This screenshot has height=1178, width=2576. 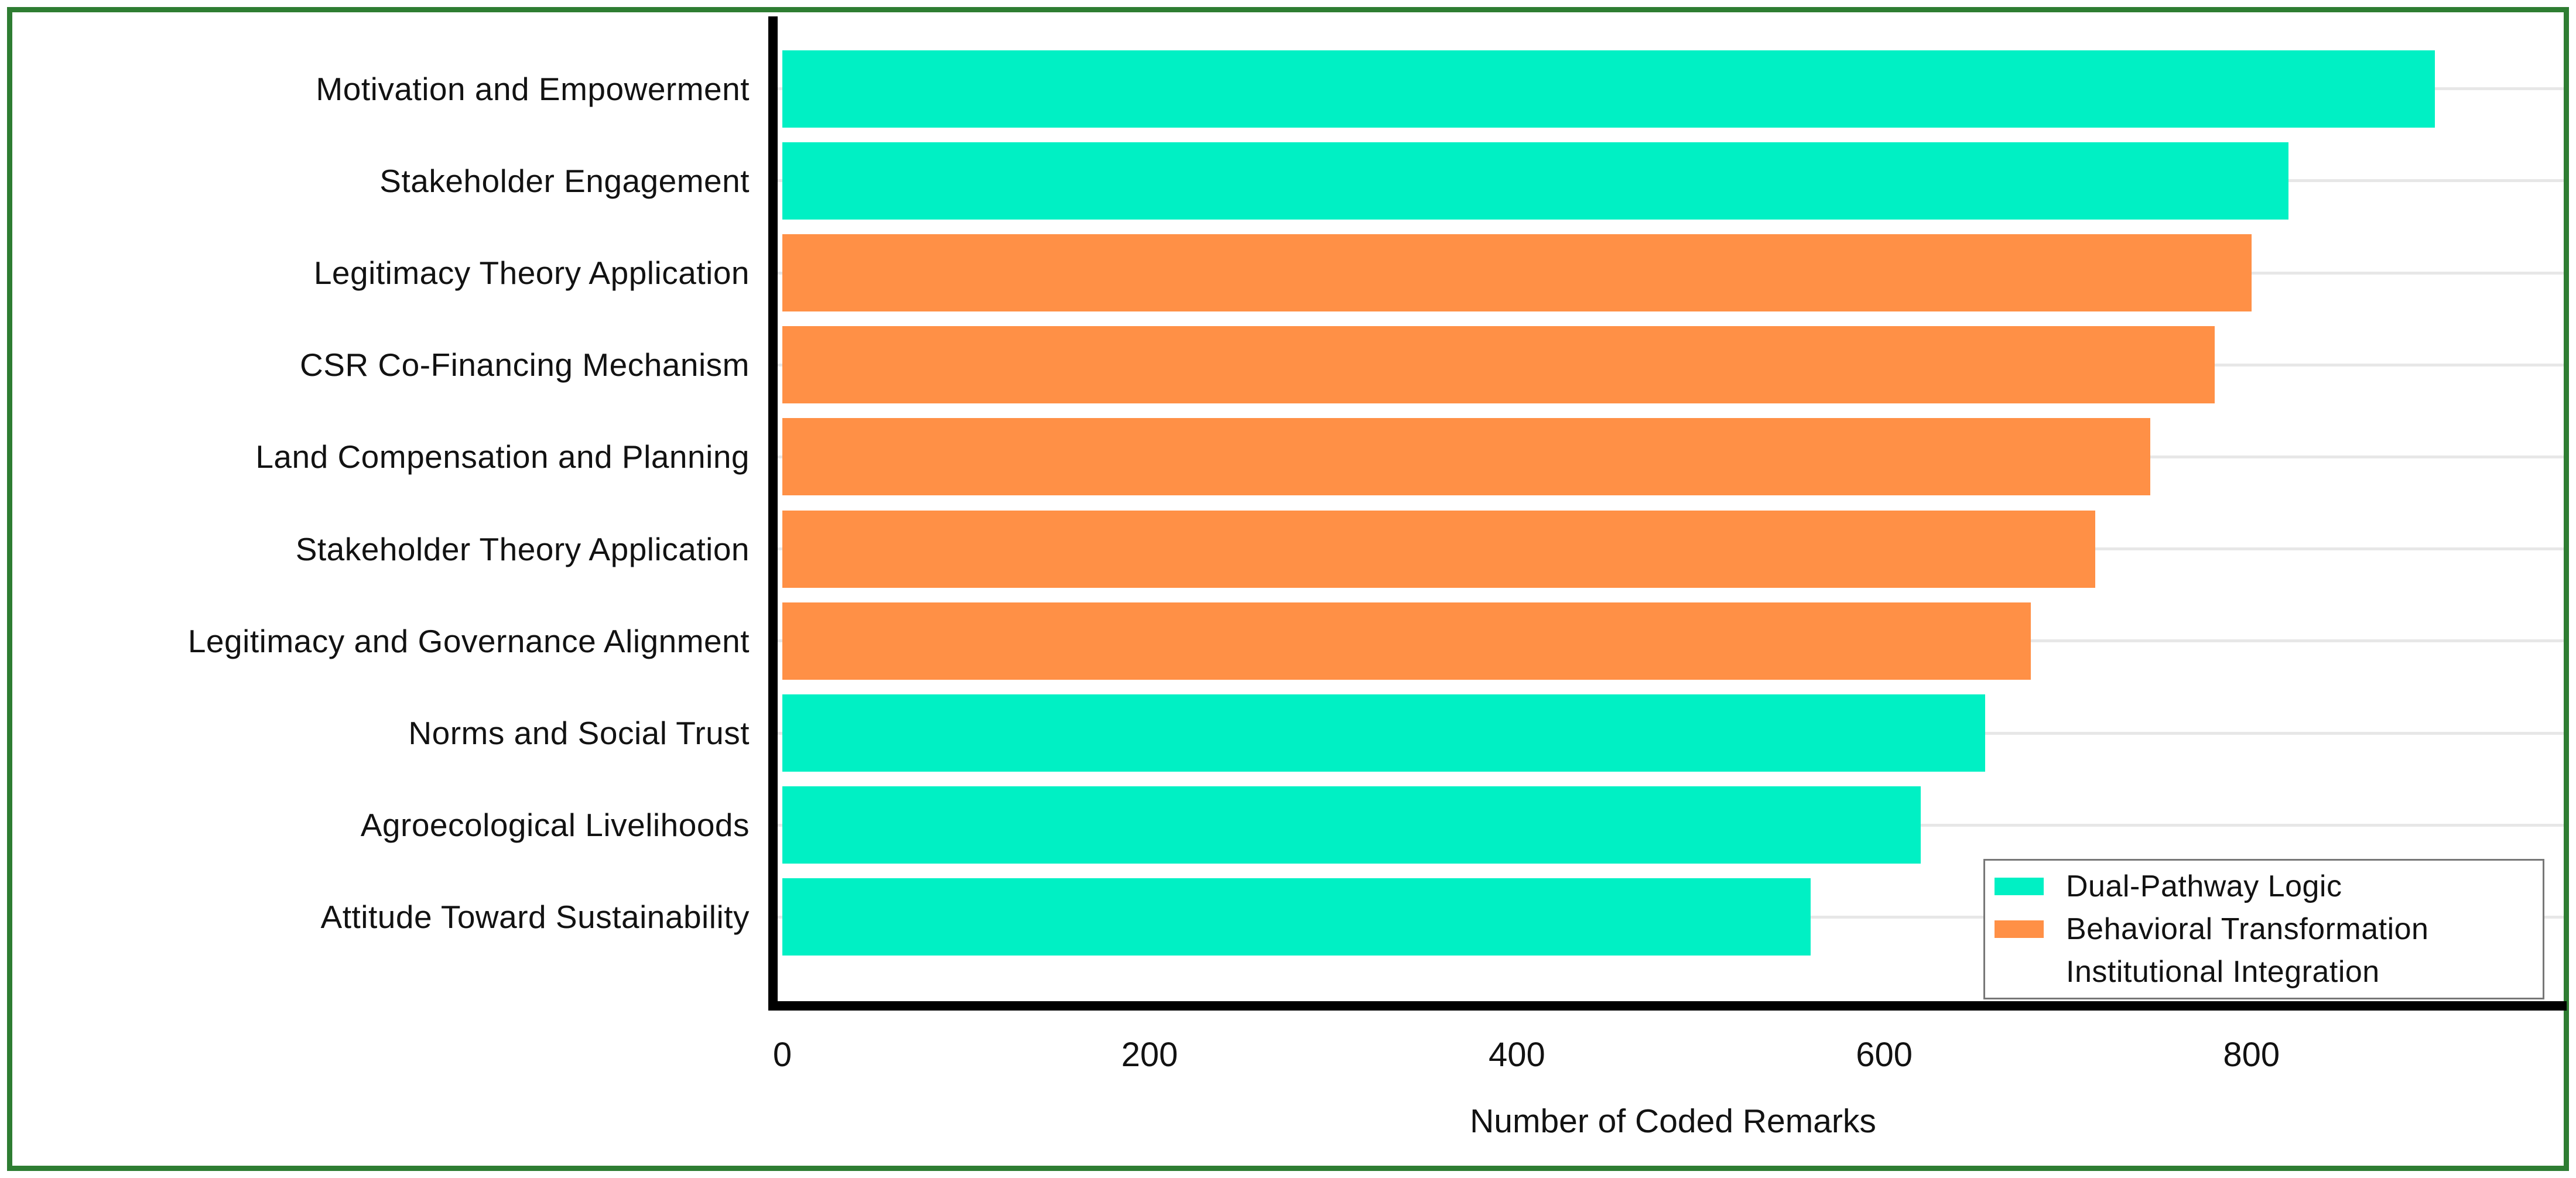 What do you see at coordinates (564, 180) in the screenshot?
I see `category-label: Stakeholder Engagement` at bounding box center [564, 180].